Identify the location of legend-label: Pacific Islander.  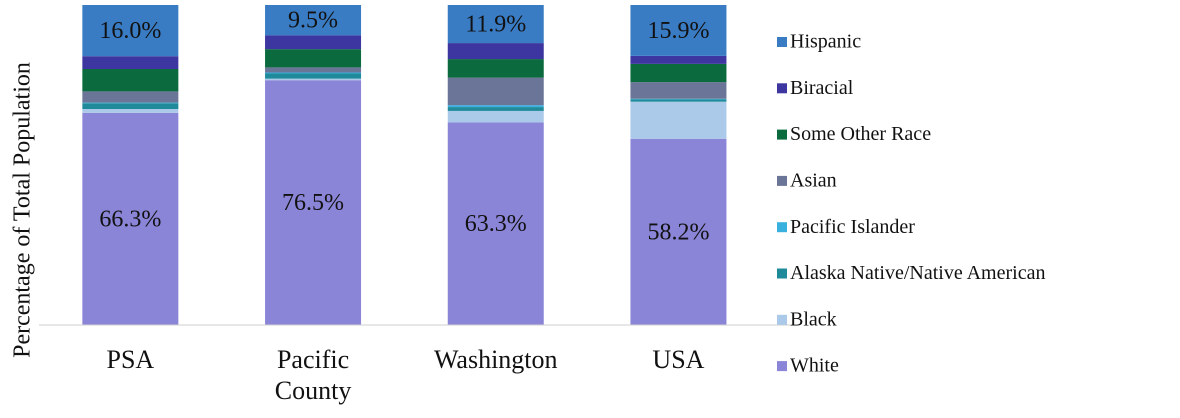
(852, 227).